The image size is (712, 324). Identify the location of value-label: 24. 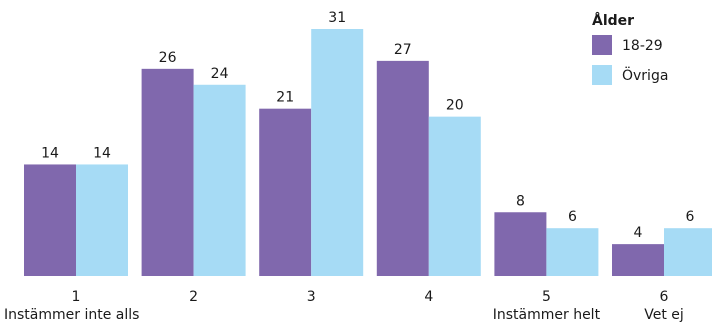
(220, 74).